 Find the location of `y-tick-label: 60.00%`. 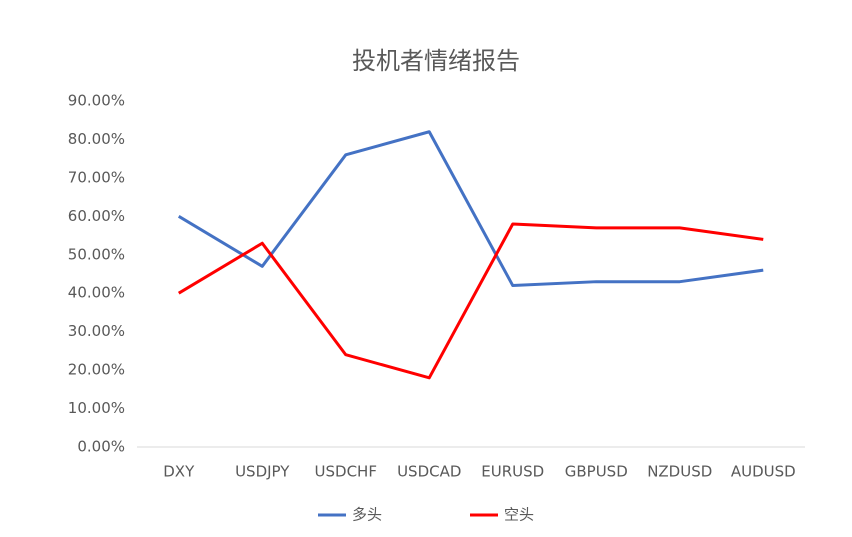

y-tick-label: 60.00% is located at coordinates (96, 216).